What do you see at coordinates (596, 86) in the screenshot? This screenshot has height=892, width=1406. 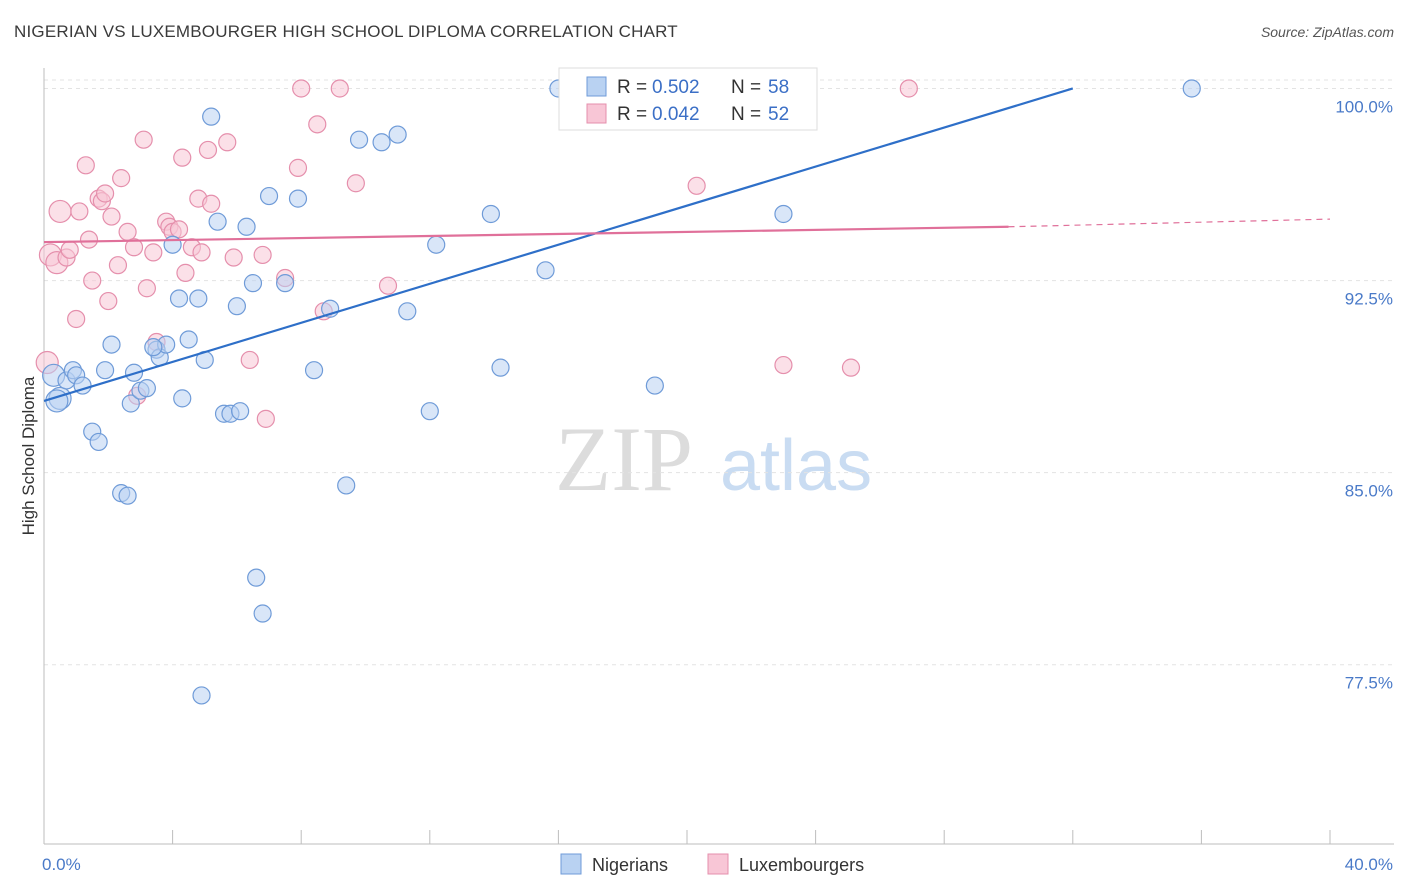 I see `legend-swatch-blue` at bounding box center [596, 86].